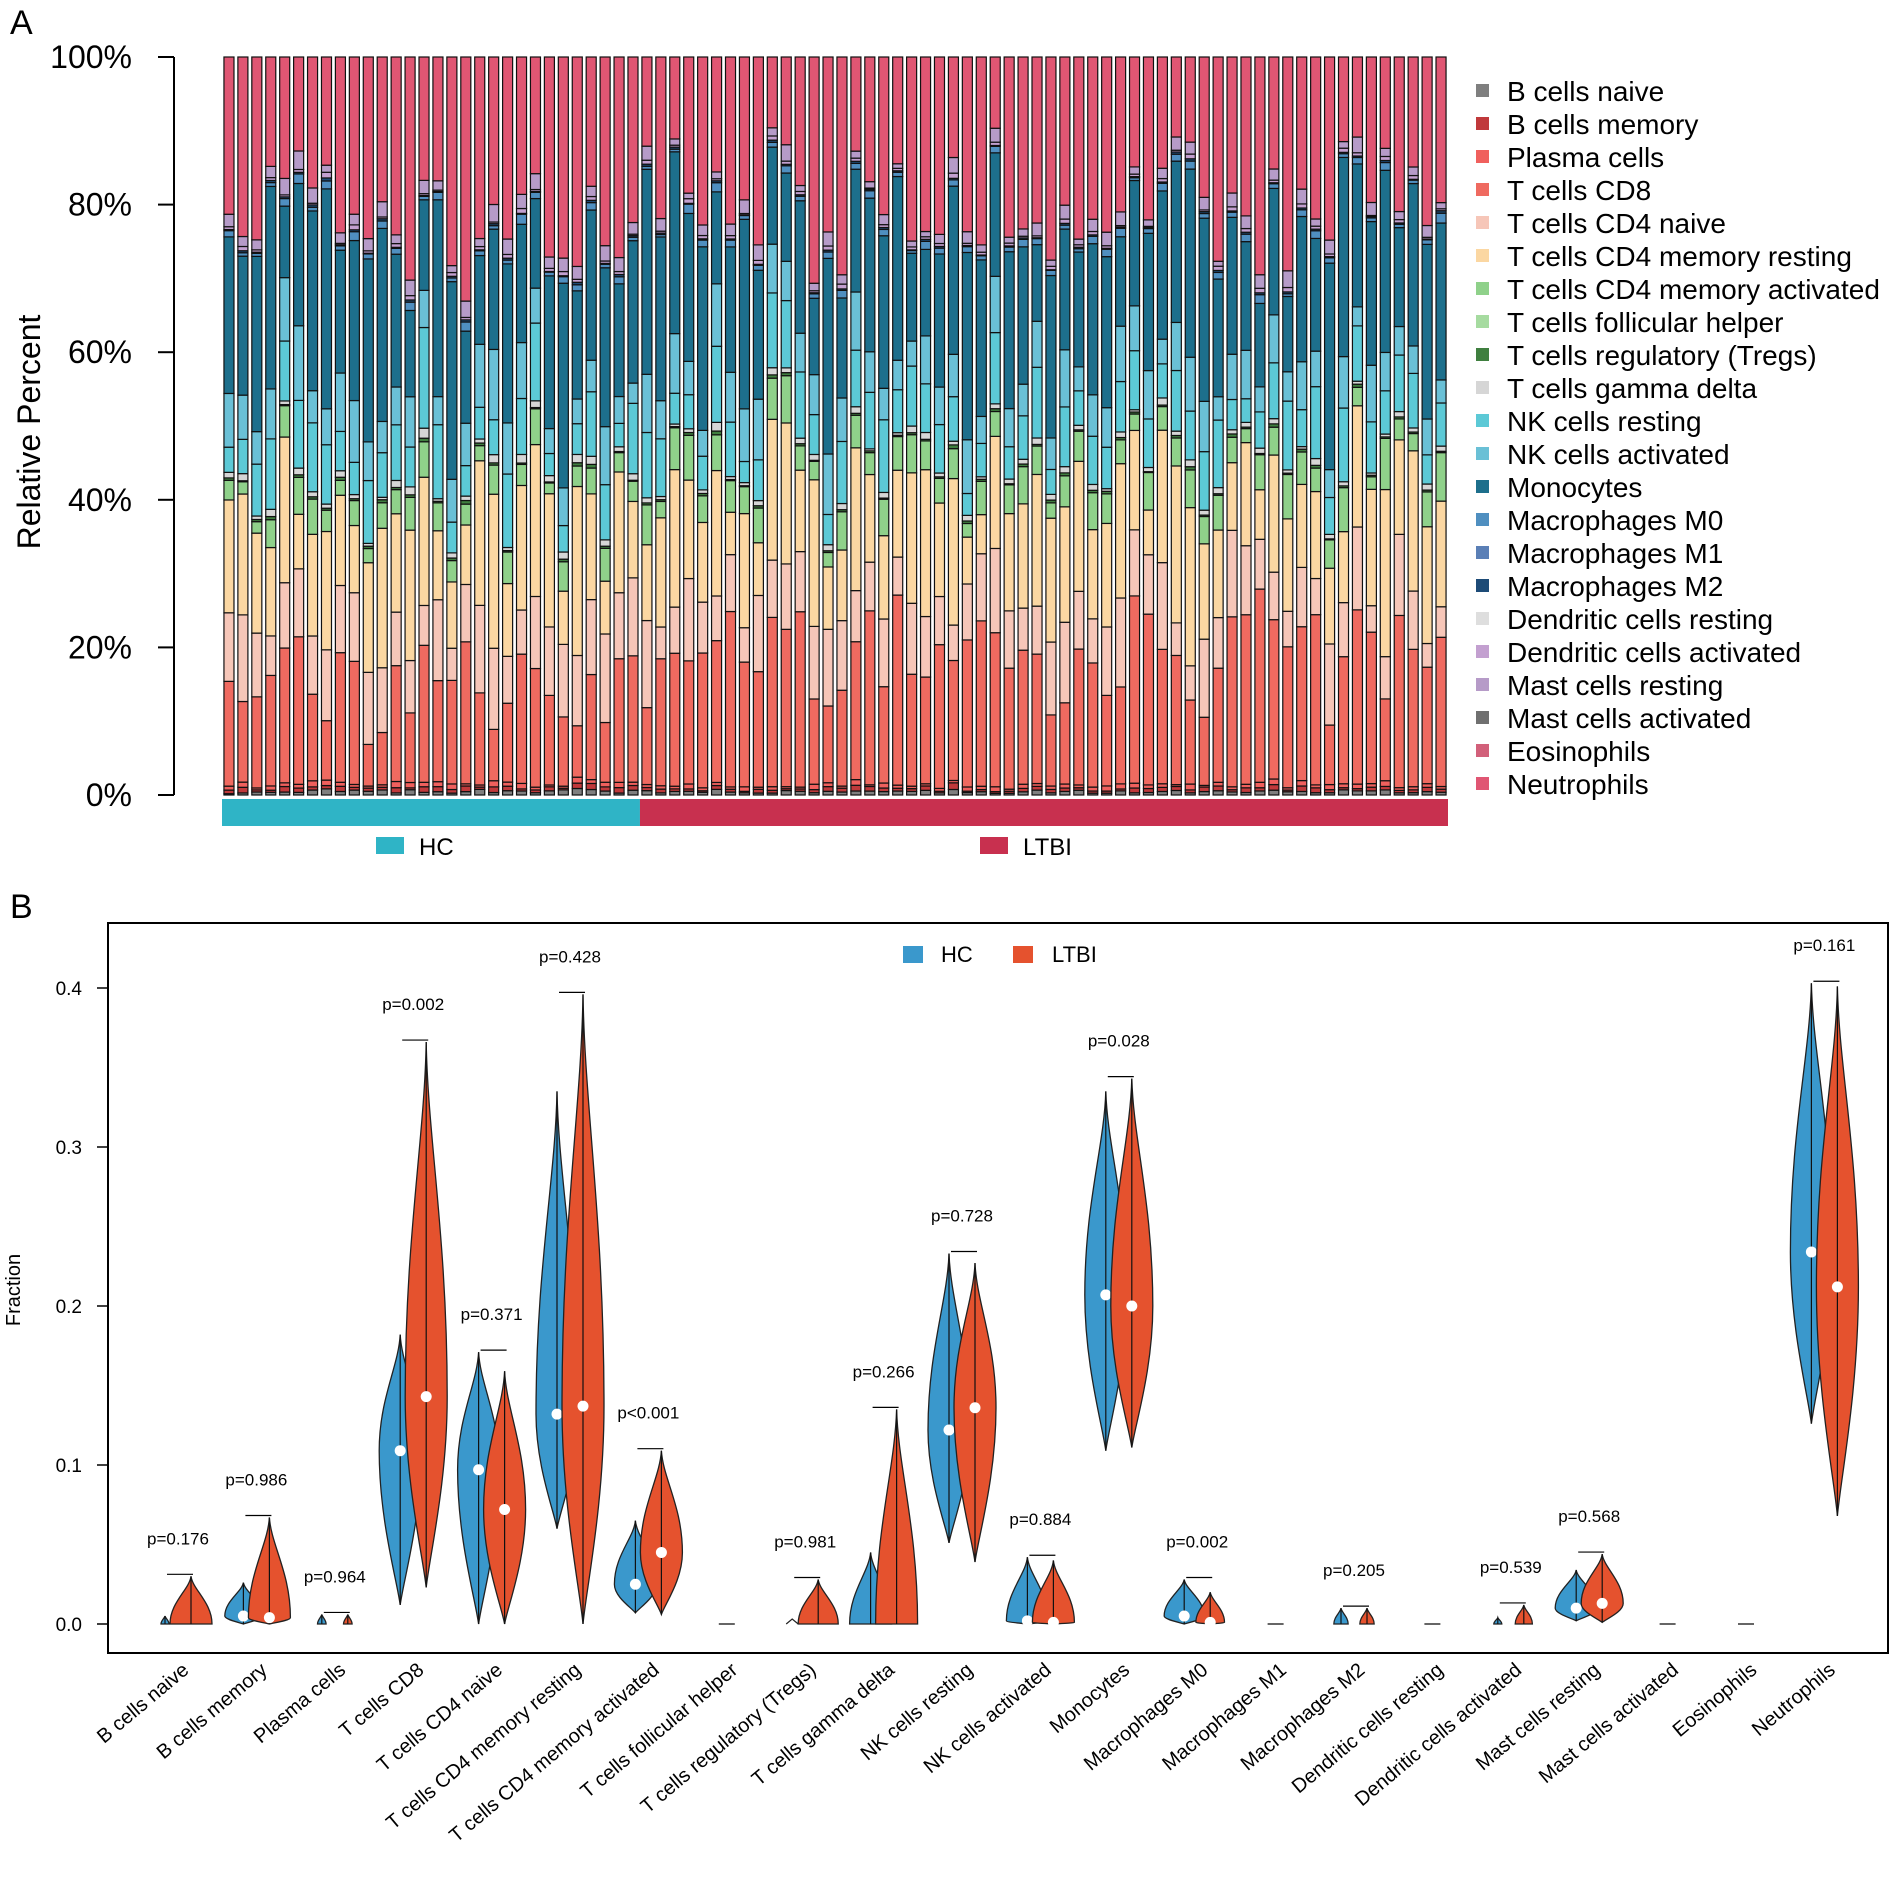 The height and width of the screenshot is (1886, 1894). I want to click on panel-a-legend-label: B cells memory, so click(1602, 124).